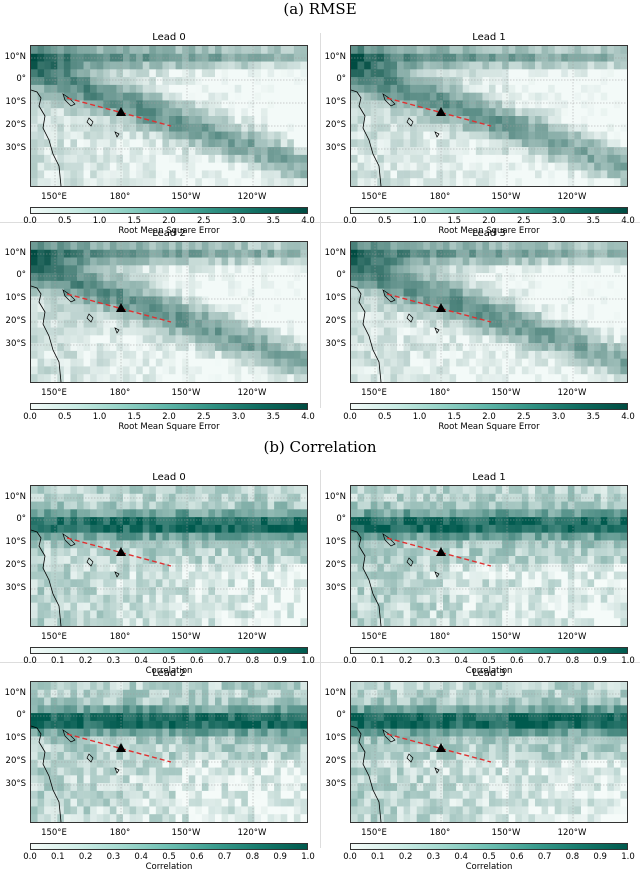 Image resolution: width=640 pixels, height=878 pixels. Describe the element at coordinates (280, 661) in the screenshot. I see `colorbar-tick-label: 0.9` at that location.